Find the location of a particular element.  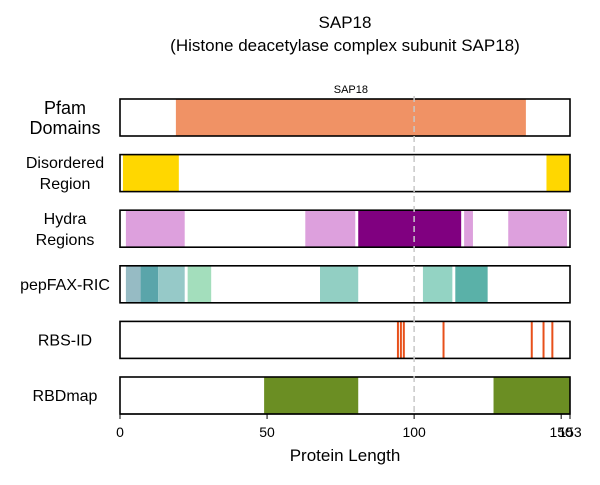

x-tick-label: 0 is located at coordinates (120, 432).